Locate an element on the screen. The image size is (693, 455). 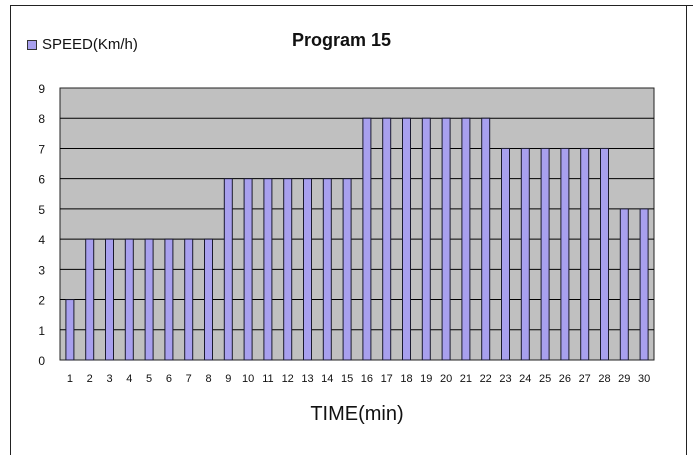
y-tick-label: 5 is located at coordinates (41, 210).